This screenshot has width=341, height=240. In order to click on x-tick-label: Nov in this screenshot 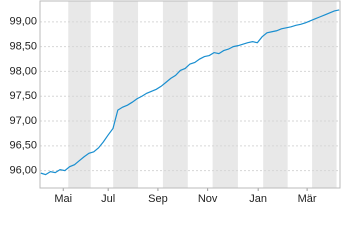, I will do `click(208, 199)`.